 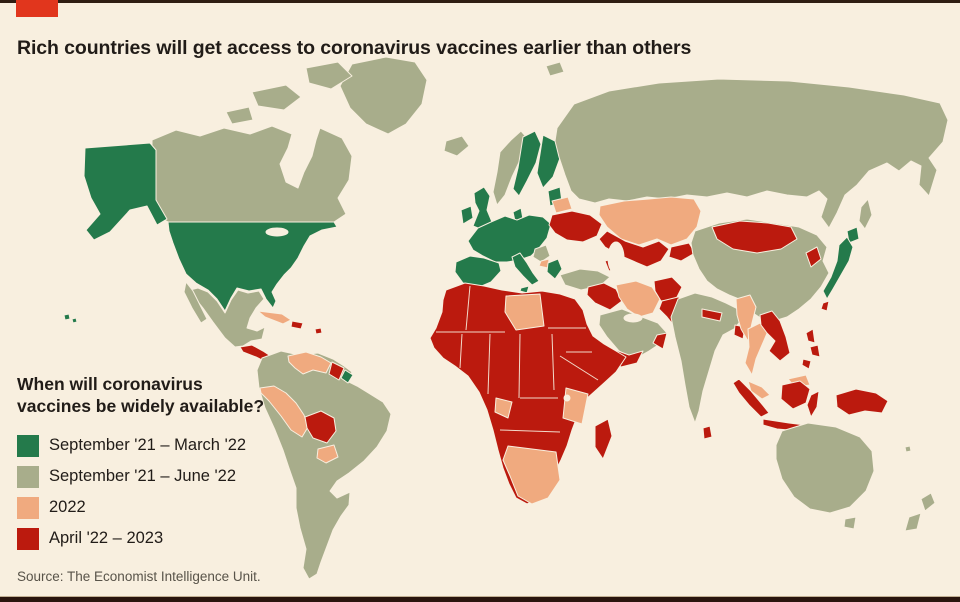 I want to click on region-russia, so click(x=751, y=153).